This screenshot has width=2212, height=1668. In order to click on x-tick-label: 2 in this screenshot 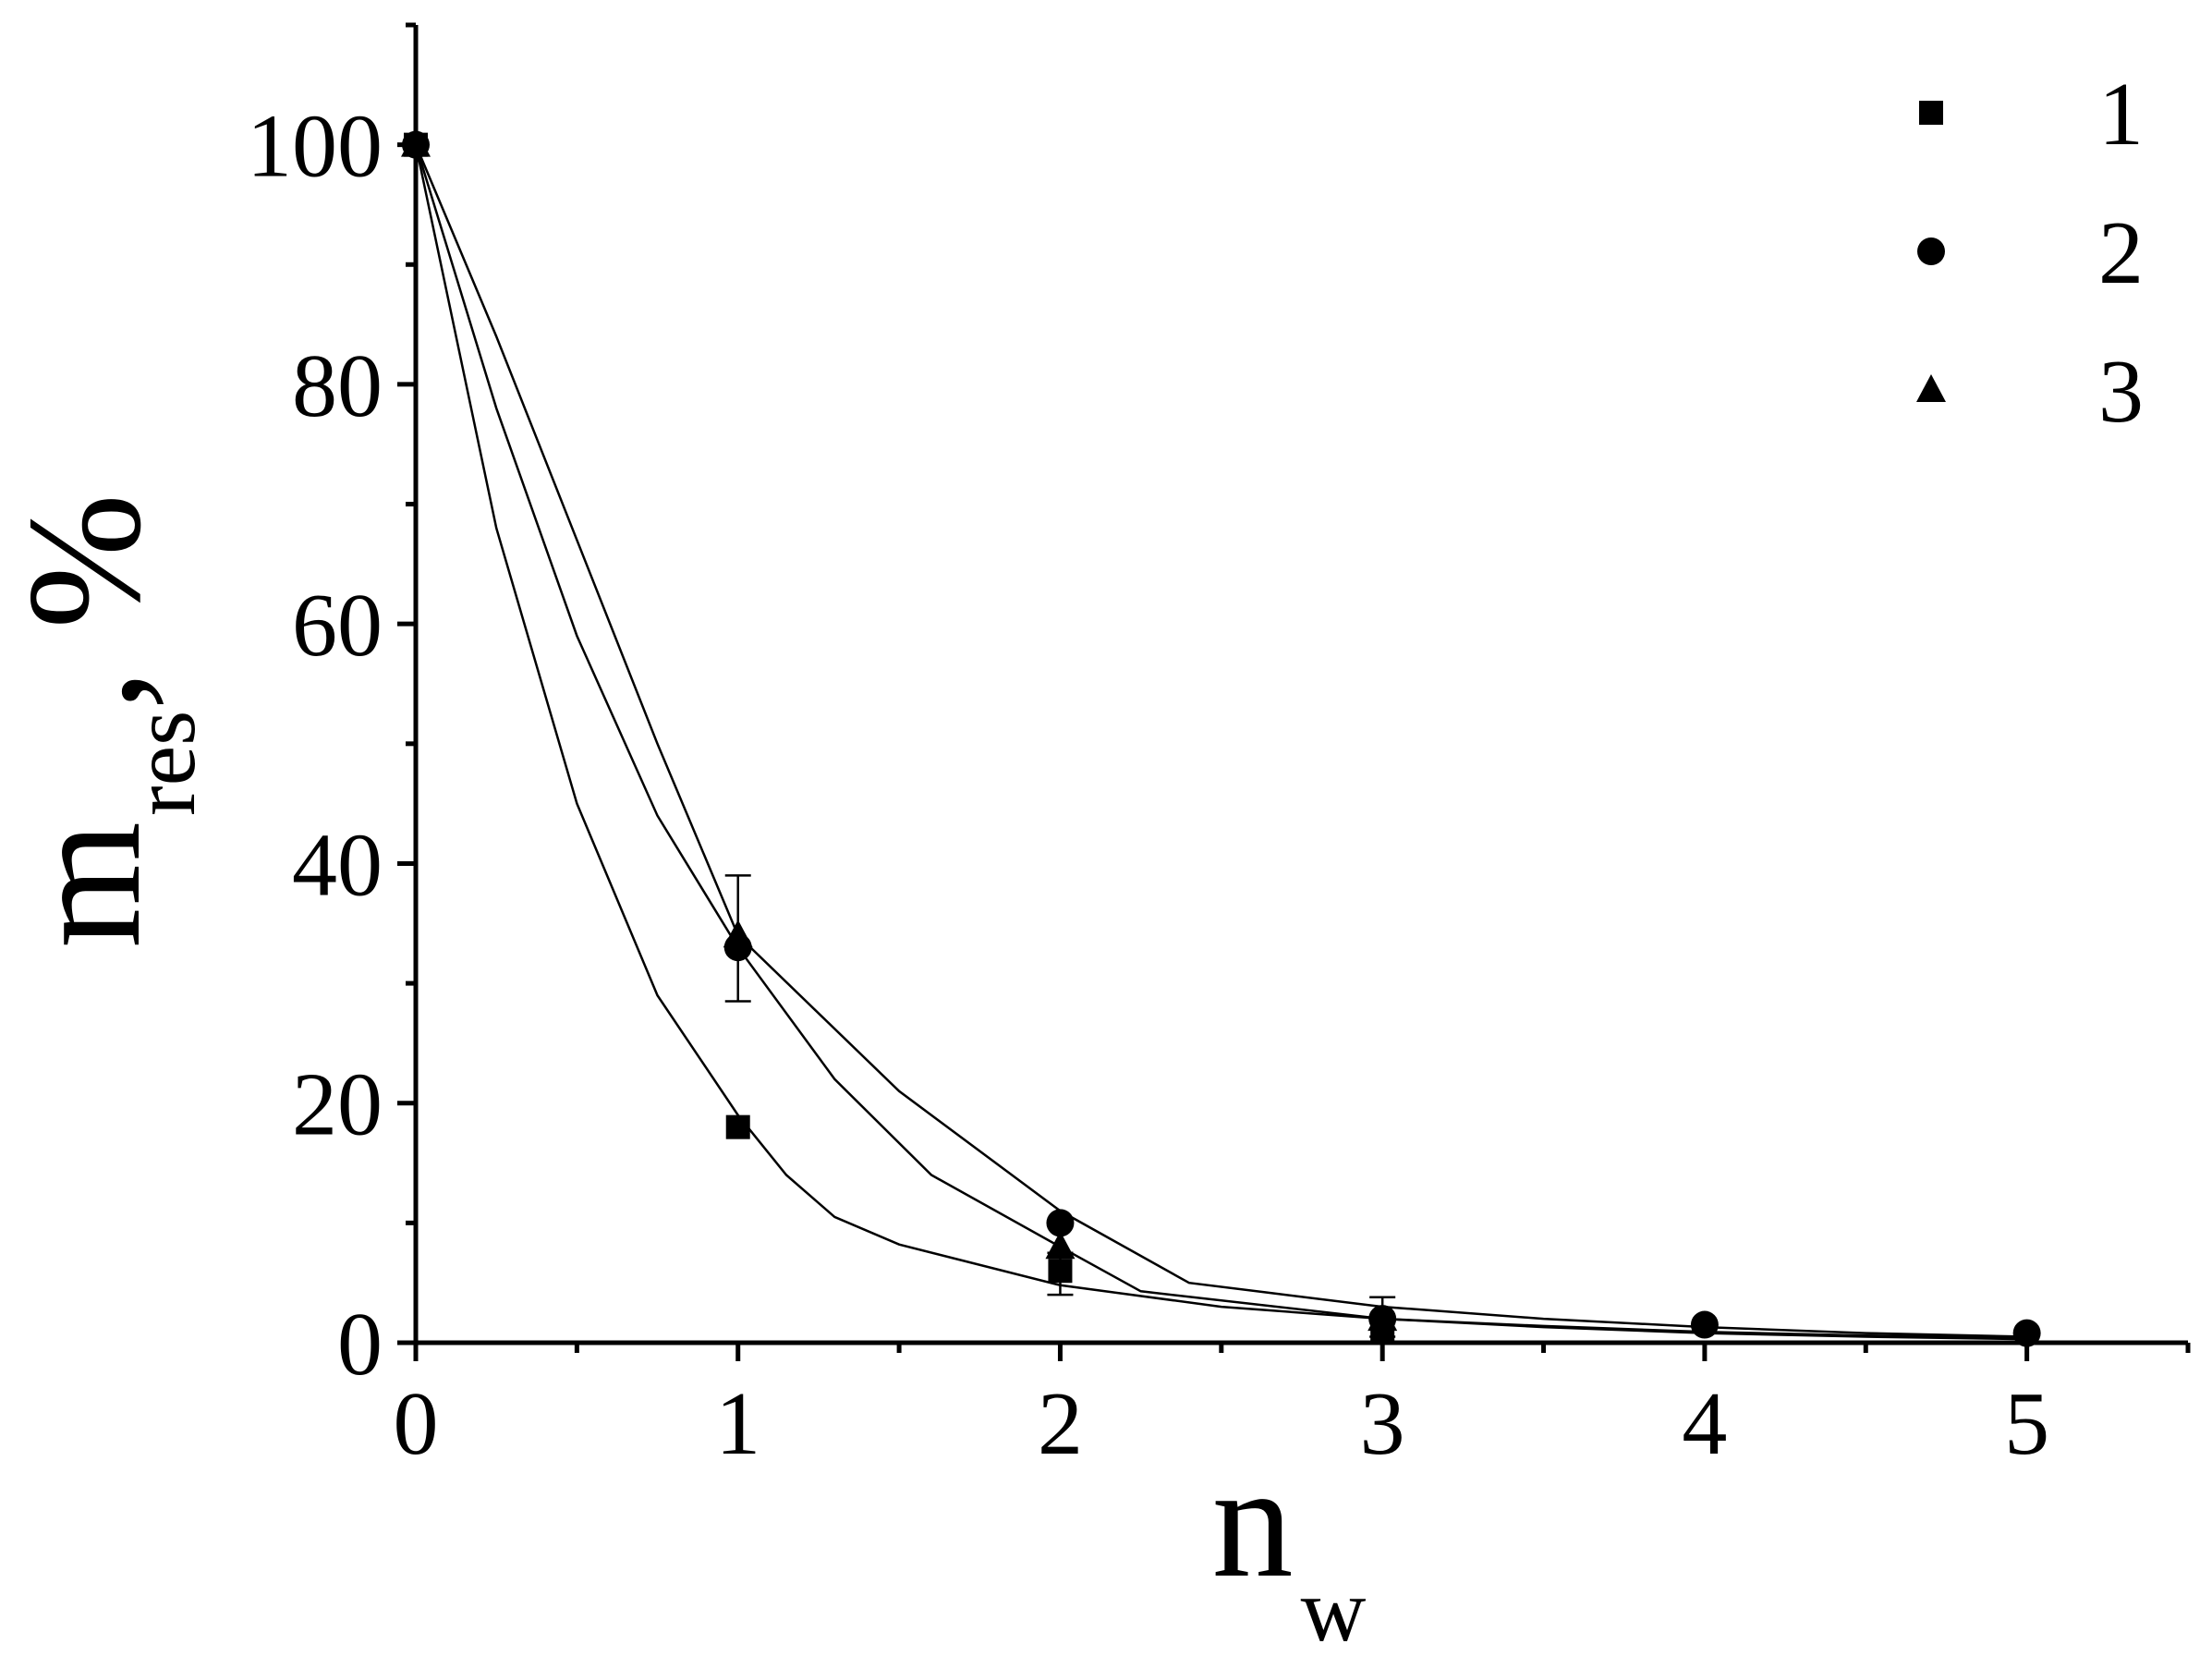, I will do `click(1060, 1424)`.